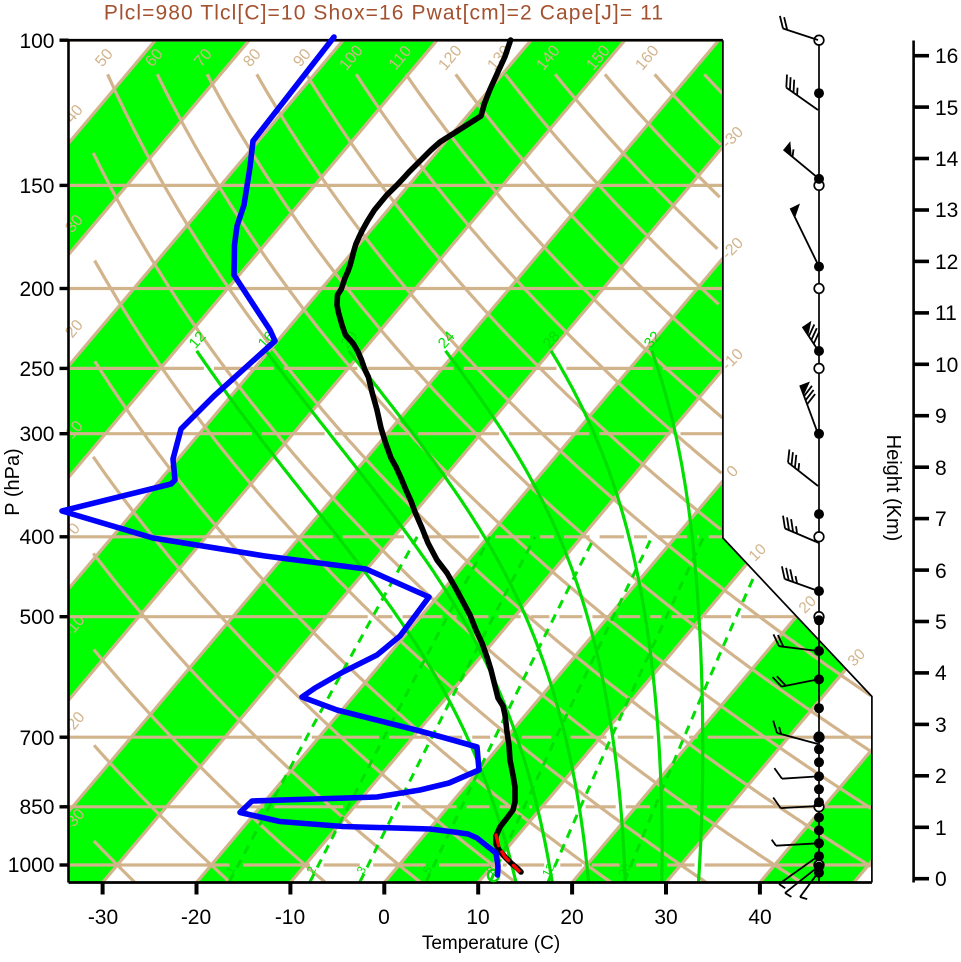  Describe the element at coordinates (947, 159) in the screenshot. I see `svg-text: 14` at that location.